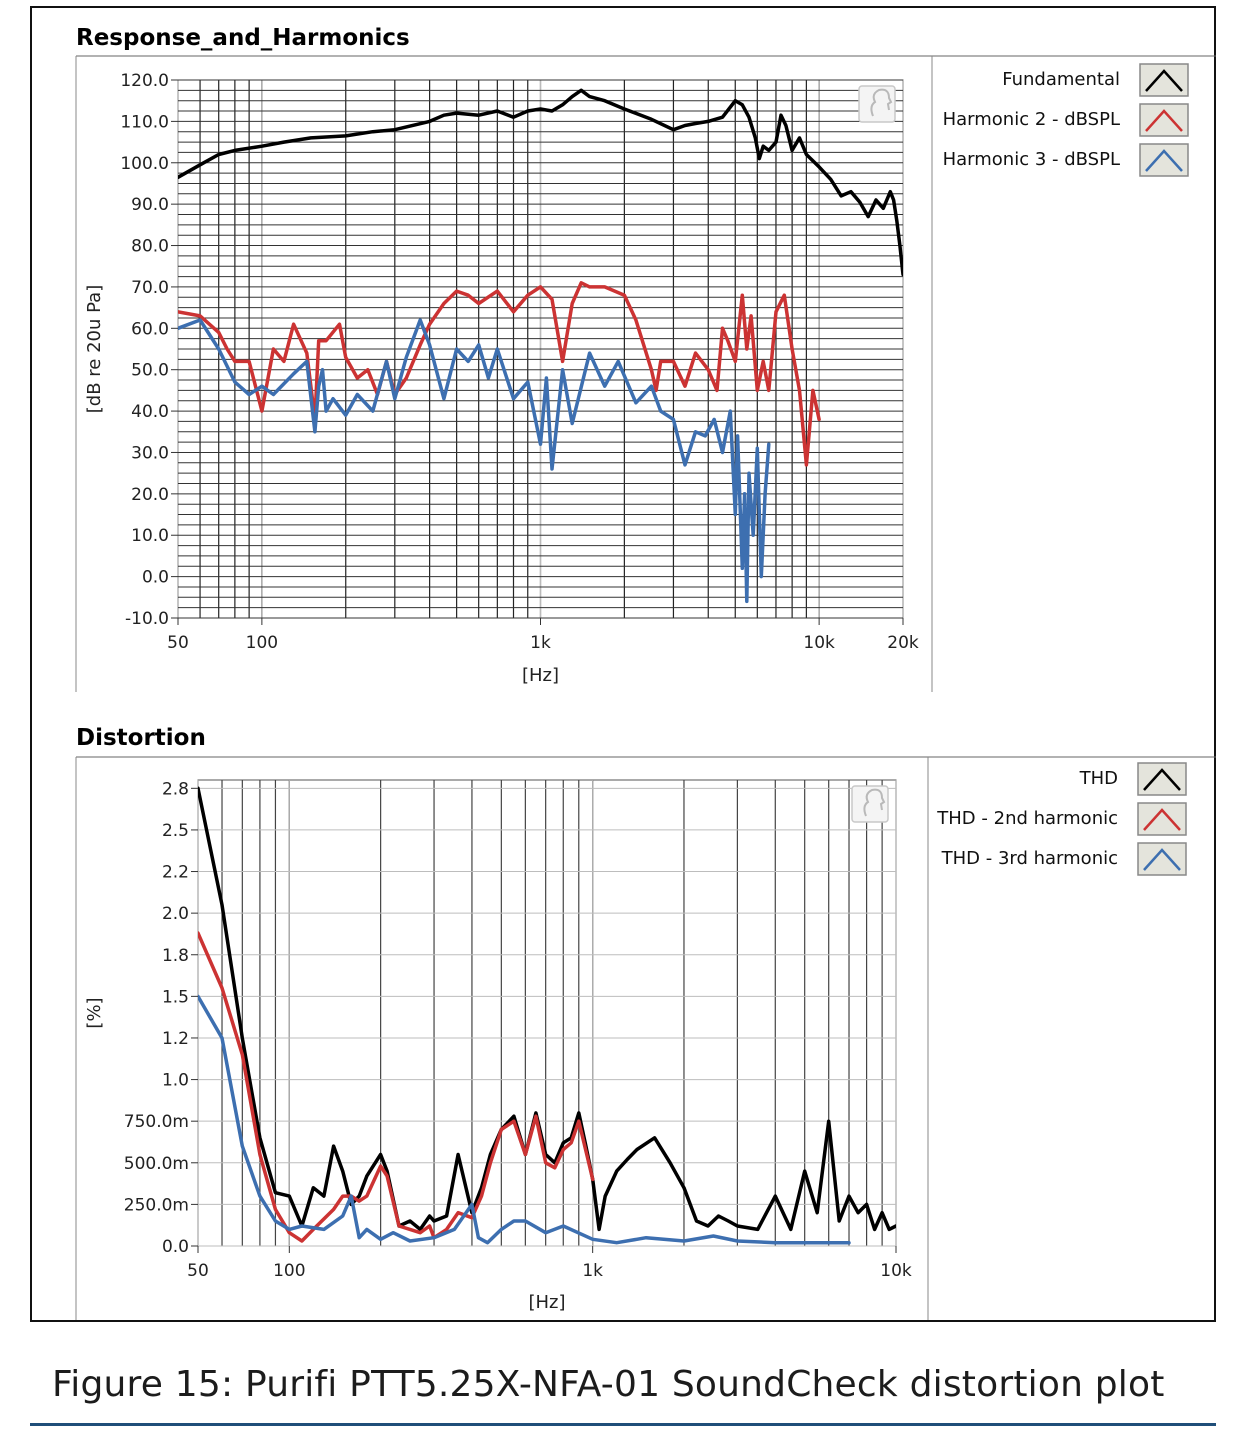 The image size is (1242, 1434). Describe the element at coordinates (150, 412) in the screenshot. I see `y-tick-label: 40.0` at that location.